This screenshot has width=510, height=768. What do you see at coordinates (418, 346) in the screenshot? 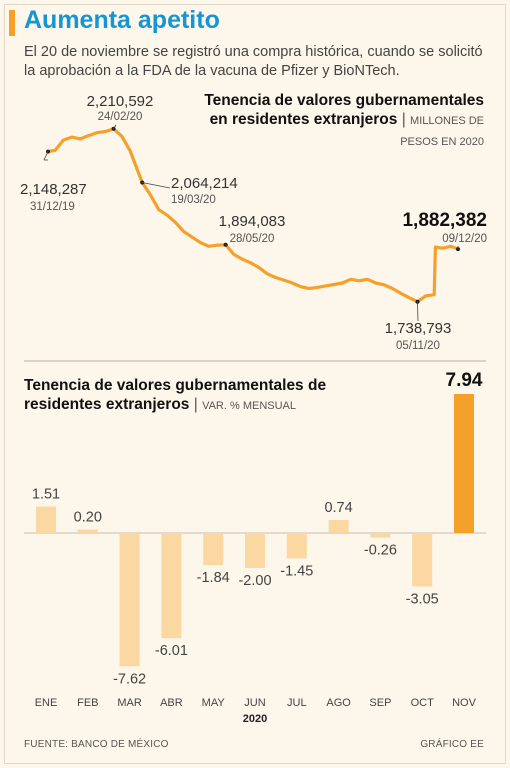
I see `line-annotation-date: 05/11/20` at bounding box center [418, 346].